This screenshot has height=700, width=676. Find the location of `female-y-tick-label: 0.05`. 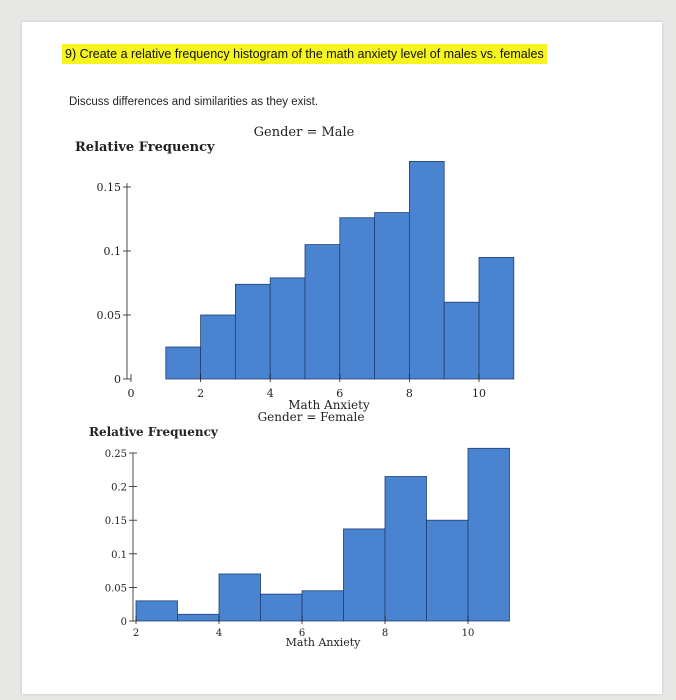

female-y-tick-label: 0.05 is located at coordinates (116, 588).